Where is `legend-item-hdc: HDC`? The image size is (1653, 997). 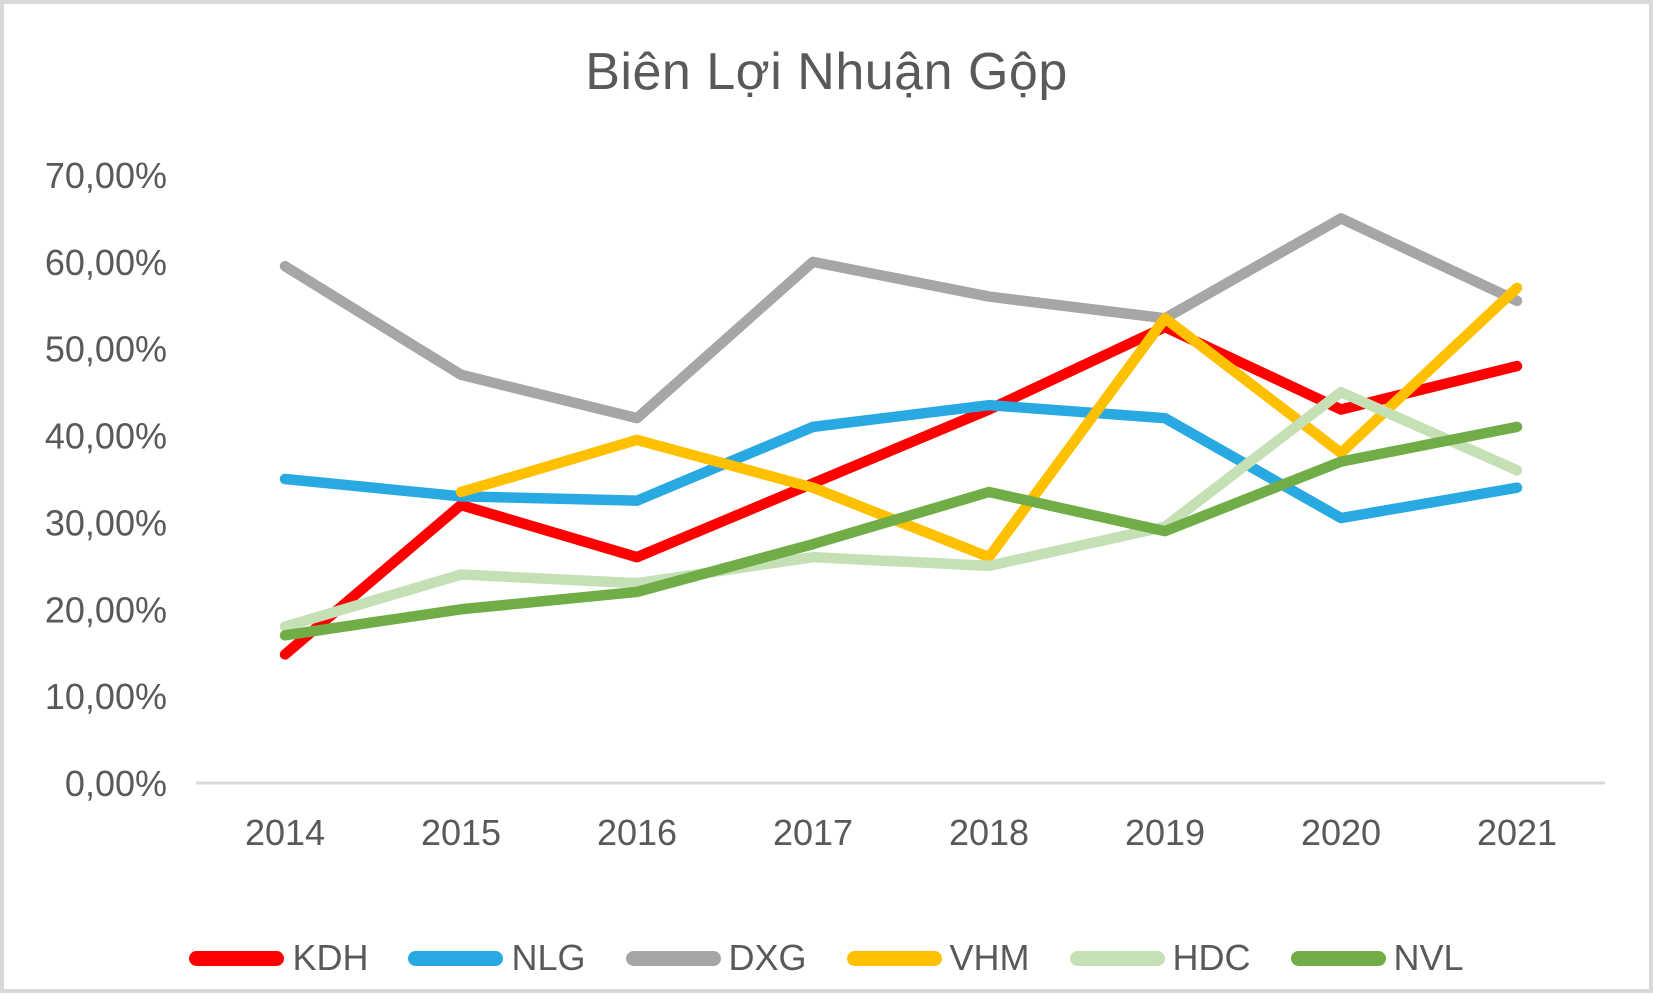
legend-item-hdc: HDC is located at coordinates (1160, 957).